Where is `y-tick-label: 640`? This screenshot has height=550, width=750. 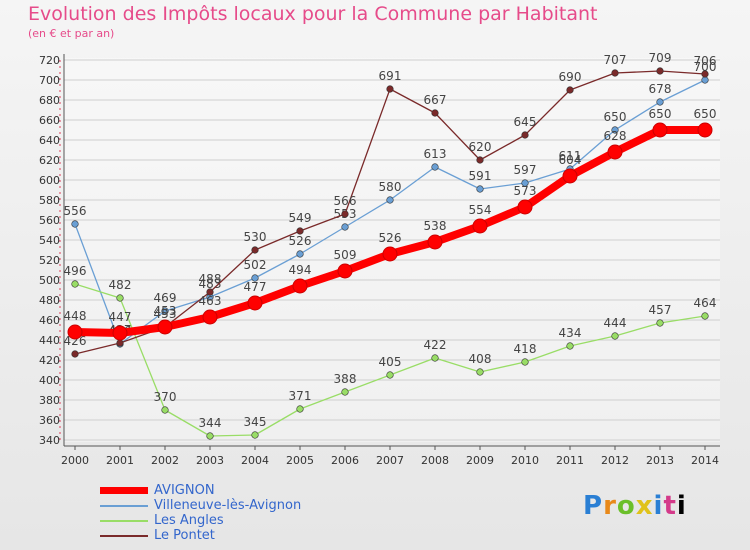 y-tick-label: 640 is located at coordinates (49, 140).